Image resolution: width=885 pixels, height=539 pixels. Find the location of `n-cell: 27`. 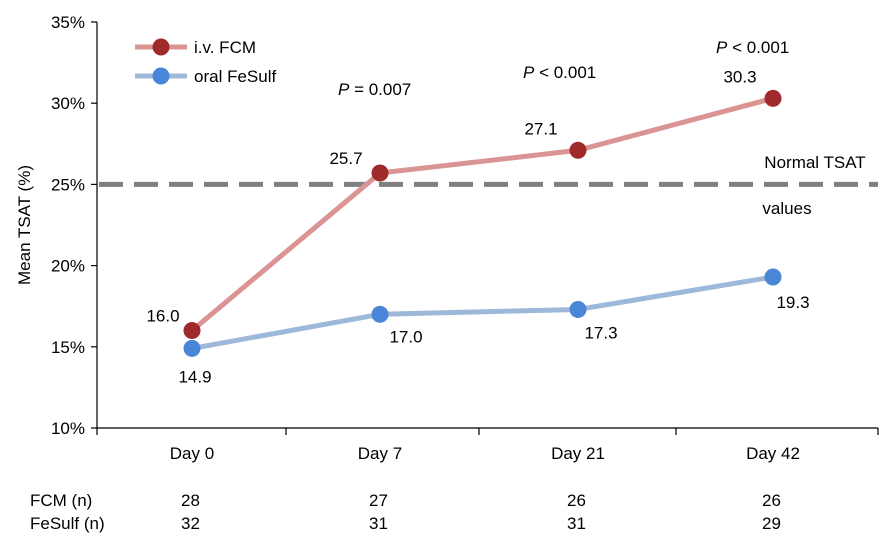

n-cell: 27 is located at coordinates (378, 500).